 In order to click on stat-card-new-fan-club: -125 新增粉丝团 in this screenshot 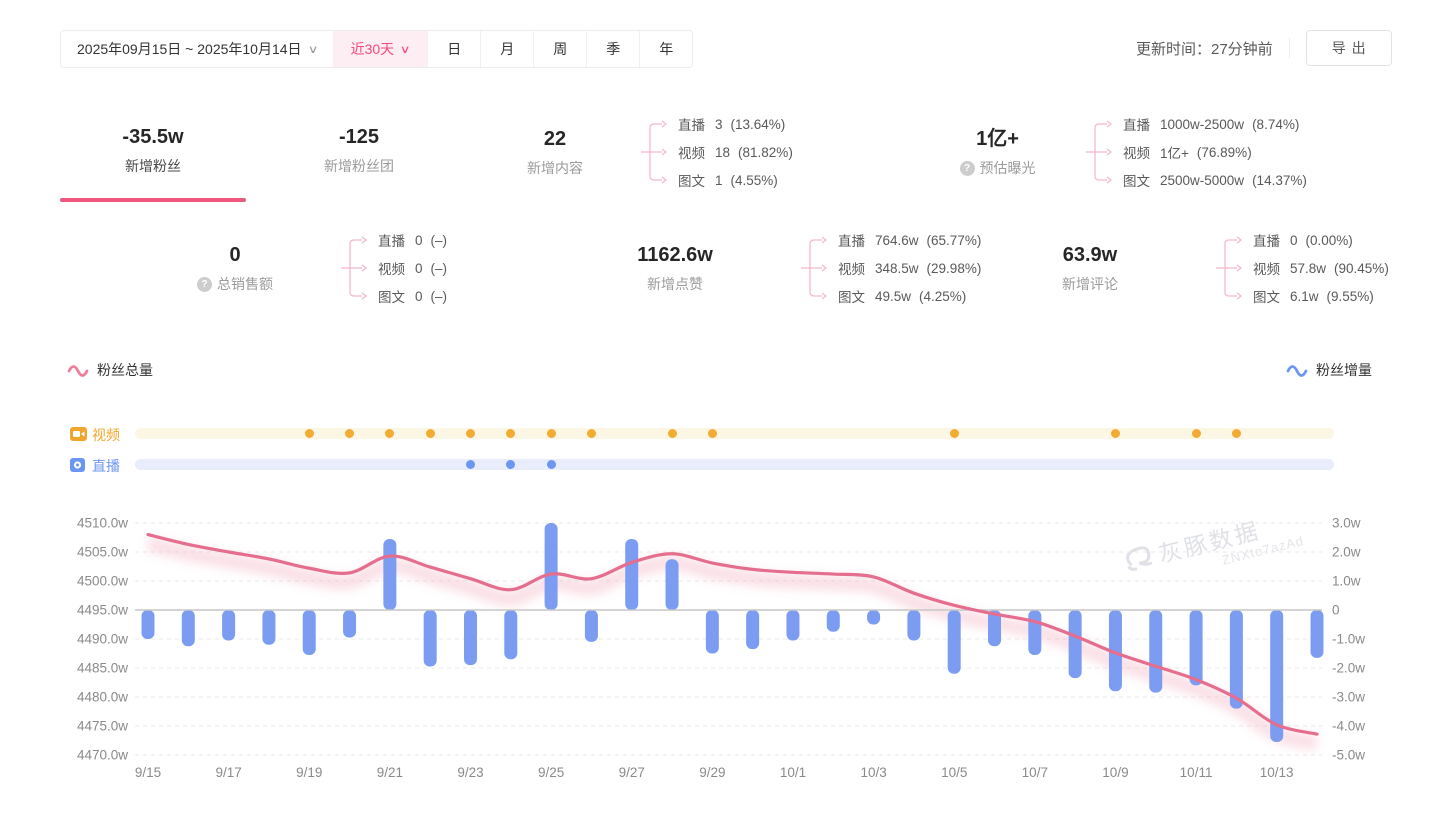, I will do `click(359, 150)`.